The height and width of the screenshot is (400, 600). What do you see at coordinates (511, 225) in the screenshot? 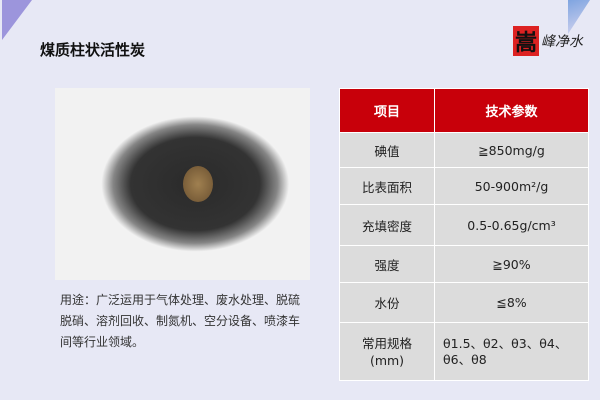
I see `cell-value: 0.5-0.65g/cm³` at bounding box center [511, 225].